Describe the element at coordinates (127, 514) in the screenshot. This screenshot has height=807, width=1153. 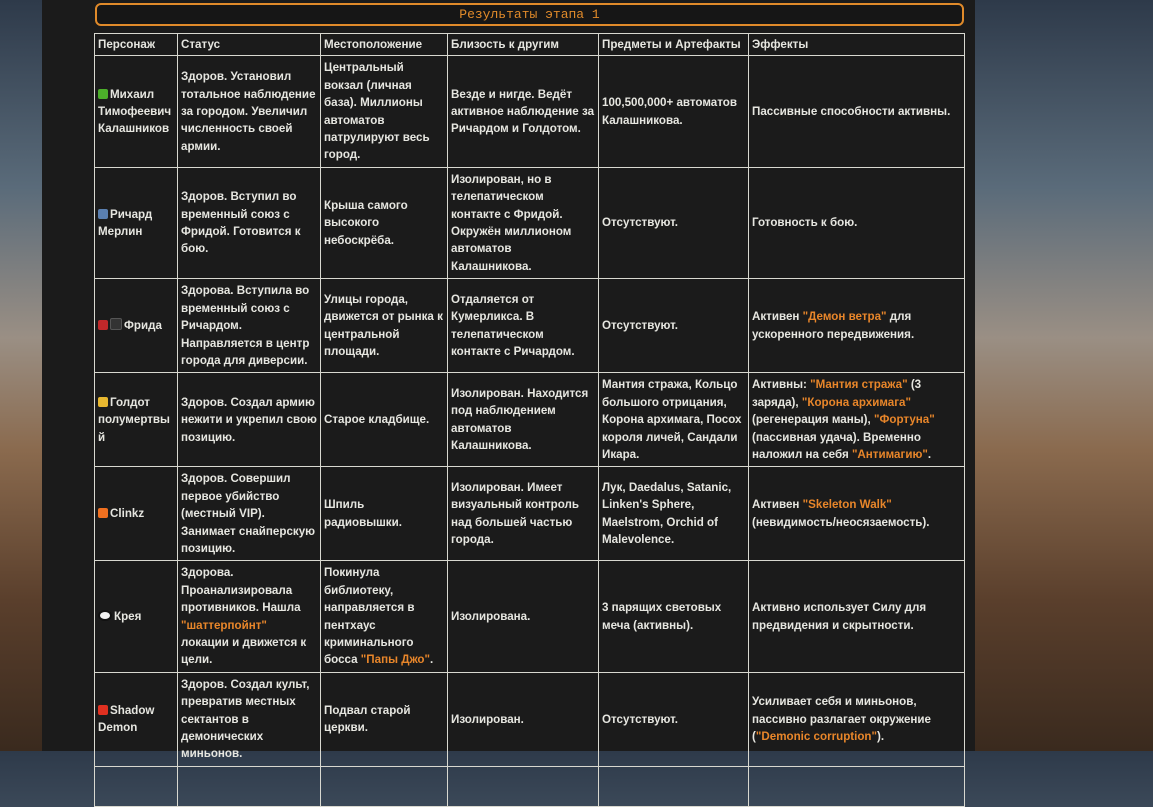
I see `character-name: Clinkz` at that location.